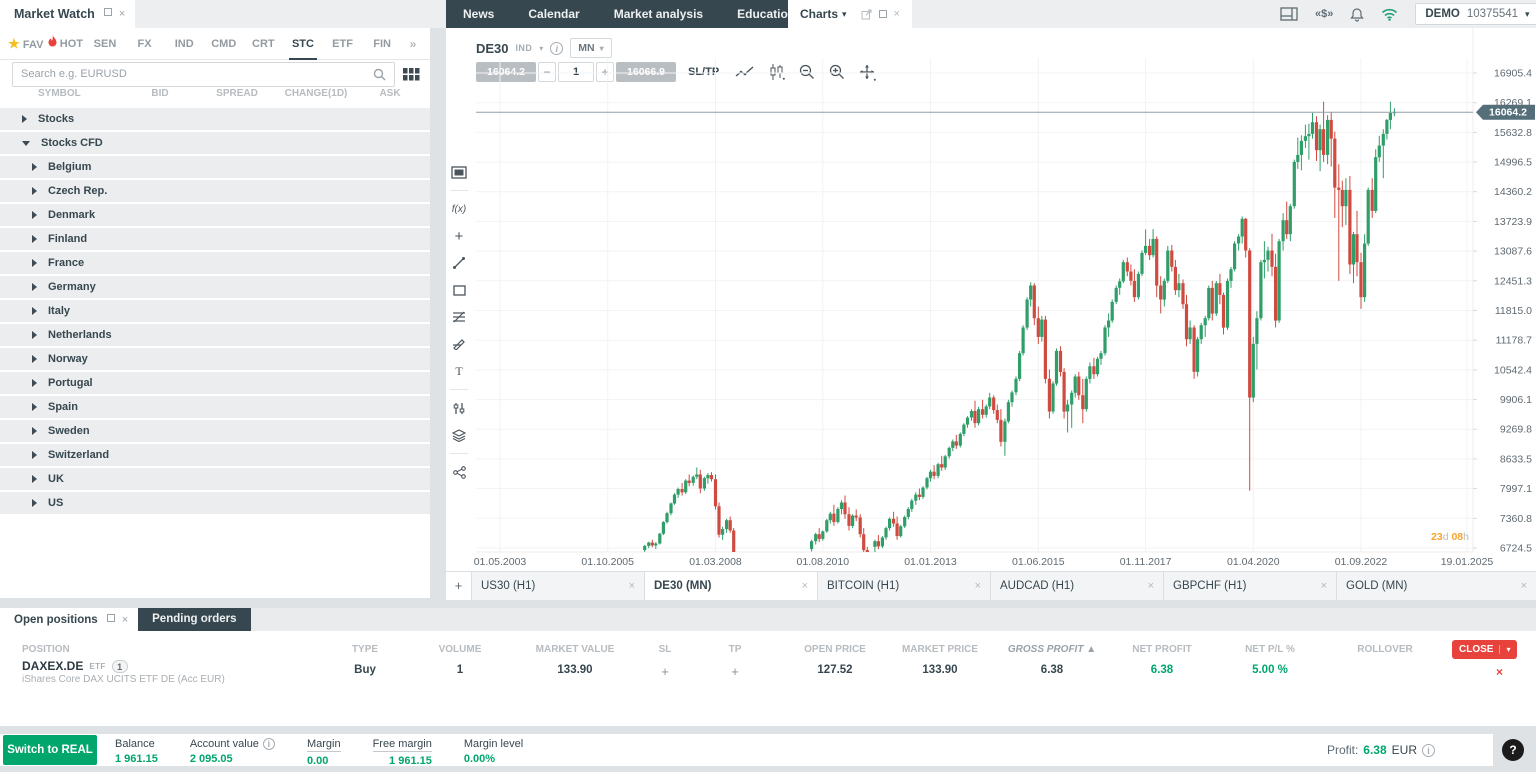  Describe the element at coordinates (215, 431) in the screenshot. I see `list-item-sweden: Sweden` at that location.